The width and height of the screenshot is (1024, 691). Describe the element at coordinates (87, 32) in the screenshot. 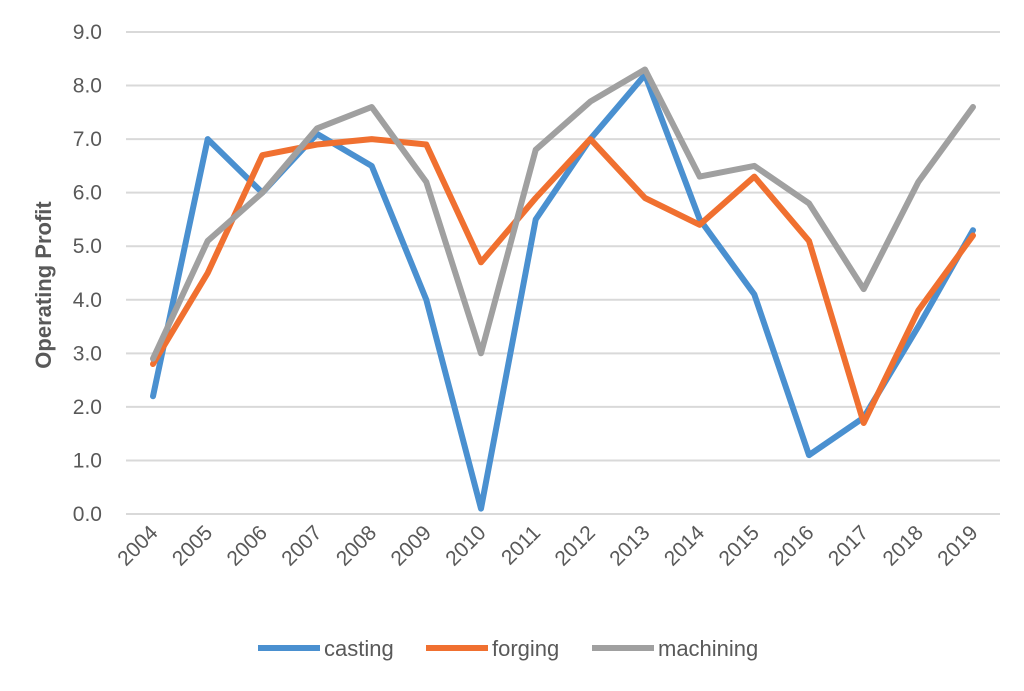

I see `y-tick-label: 9.0` at that location.